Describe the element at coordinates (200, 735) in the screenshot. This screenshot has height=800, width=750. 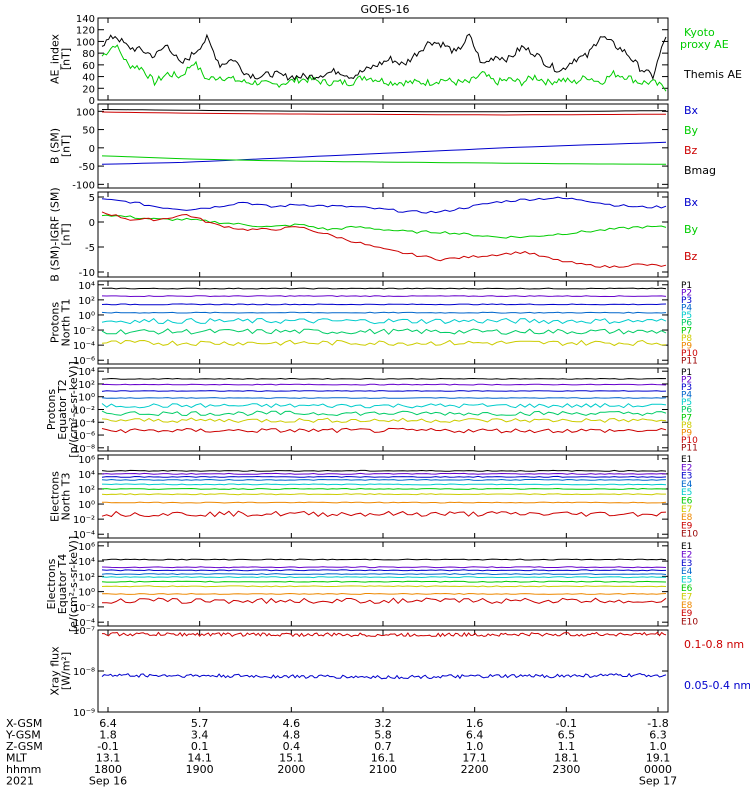
I see `x-axis-value: 3.4` at that location.